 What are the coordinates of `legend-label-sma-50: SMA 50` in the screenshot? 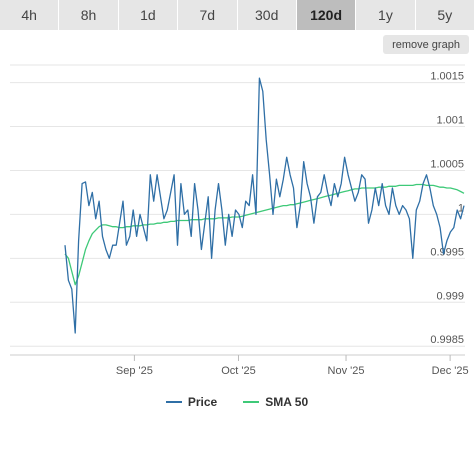 It's located at (287, 402).